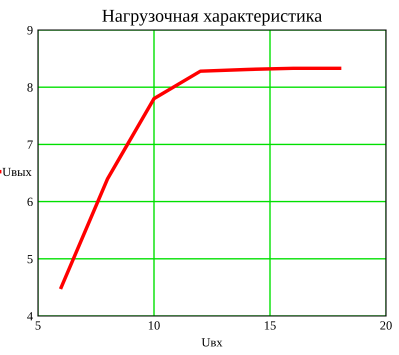 Image resolution: width=399 pixels, height=355 pixels. Describe the element at coordinates (270, 325) in the screenshot. I see `x-tick-label: 15` at that location.